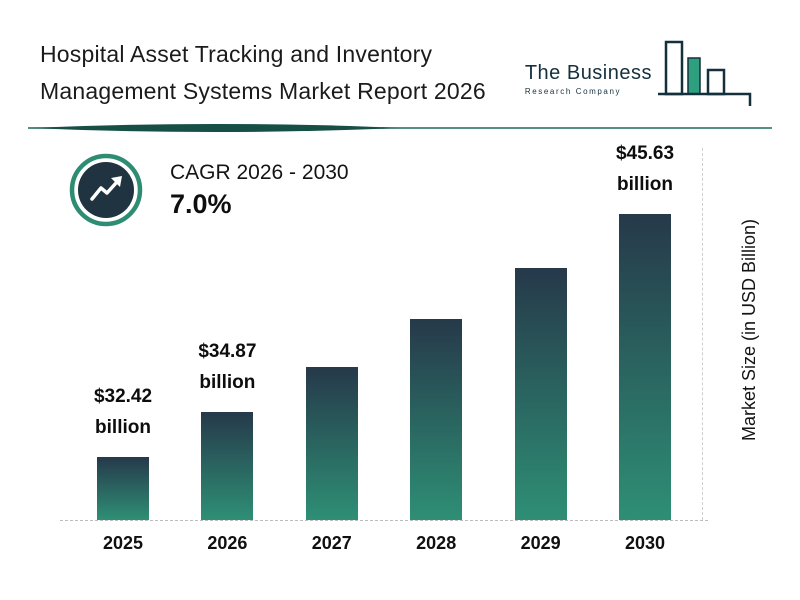  Describe the element at coordinates (201, 203) in the screenshot. I see `cagr-value: 7.0%` at that location.